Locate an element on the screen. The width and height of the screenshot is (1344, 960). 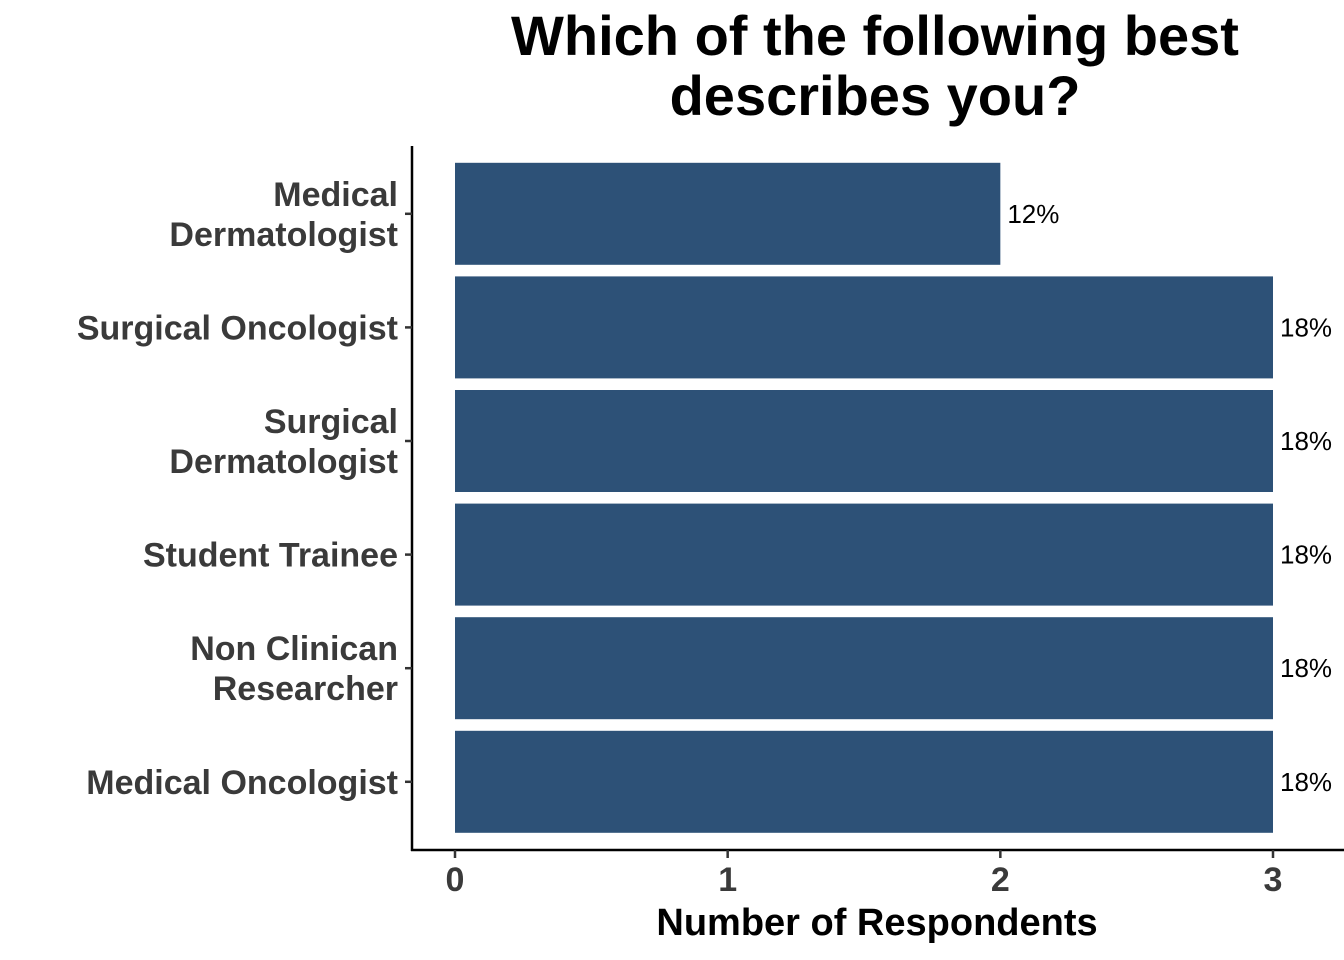
x-axis-title: Number of Respondents is located at coordinates (876, 923).